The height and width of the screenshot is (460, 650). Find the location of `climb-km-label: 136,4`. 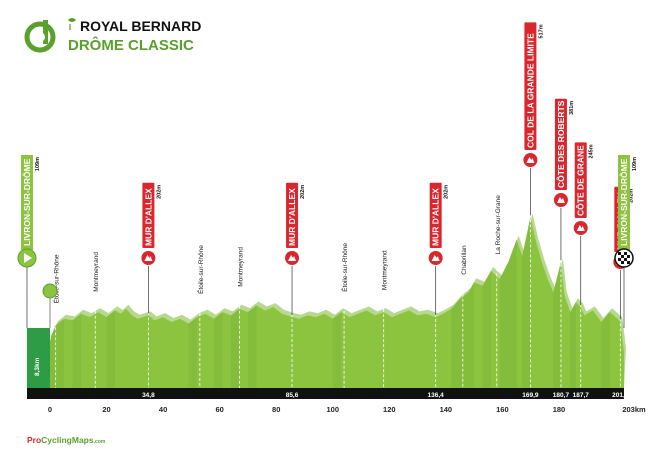

climb-km-label: 136,4 is located at coordinates (436, 395).